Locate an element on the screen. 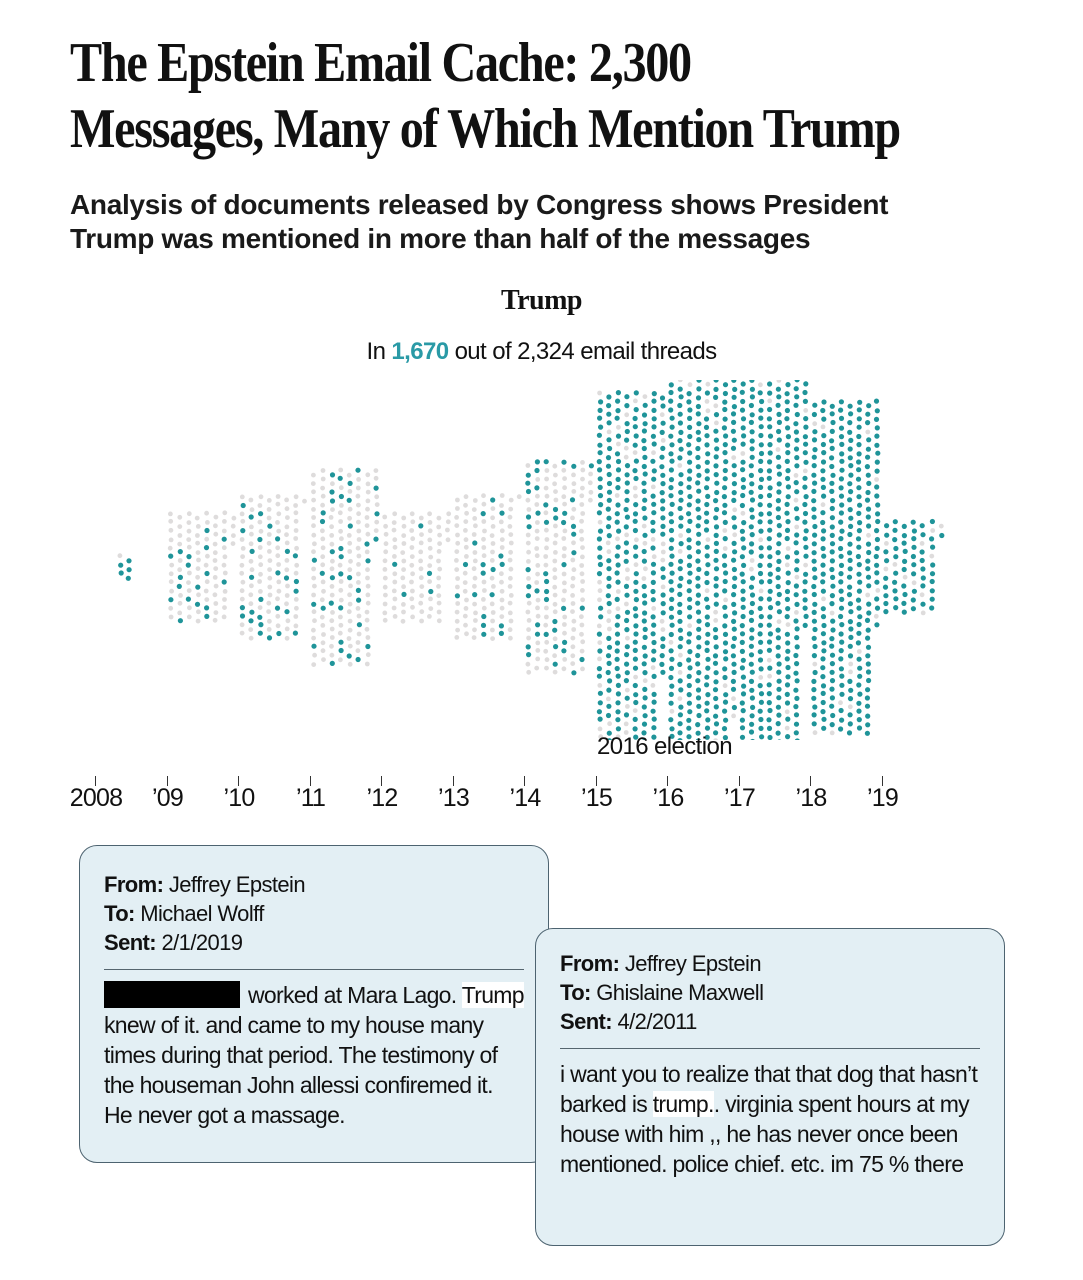 The width and height of the screenshot is (1083, 1280). from-value: Jeffrey Epstein is located at coordinates (693, 963).